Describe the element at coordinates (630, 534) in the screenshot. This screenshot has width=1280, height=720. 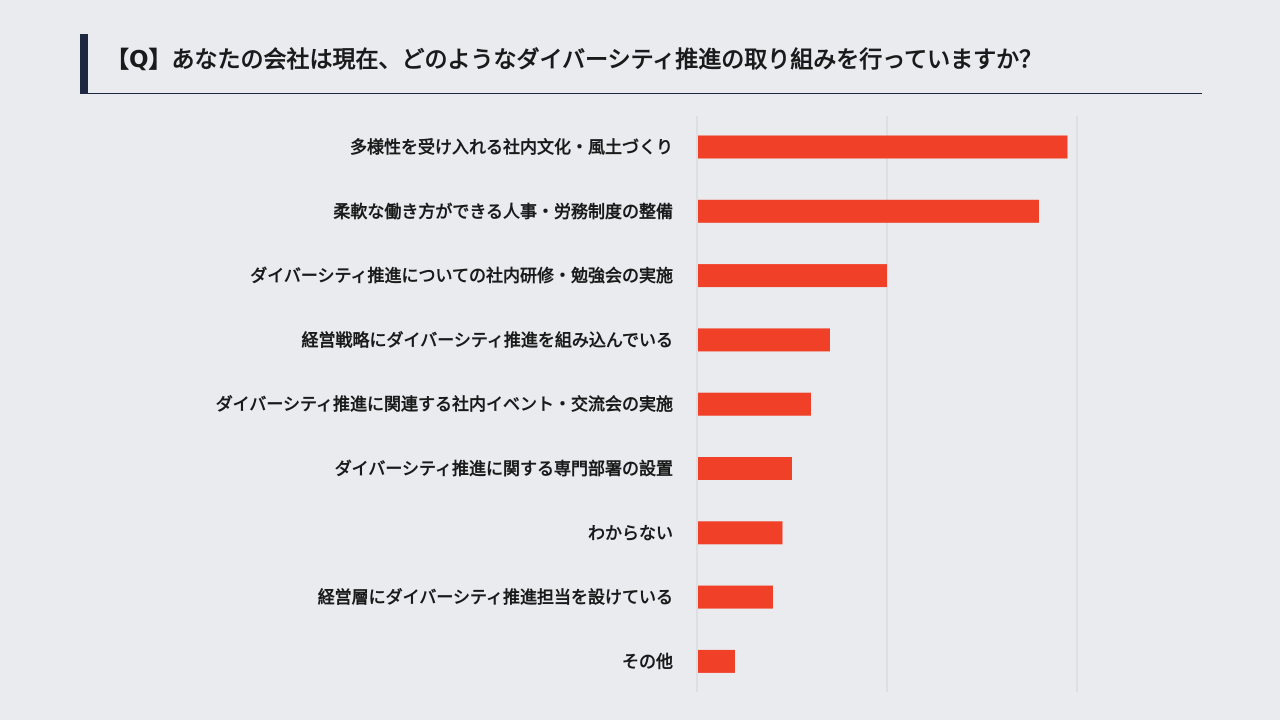
I see `category-label: わからない` at that location.